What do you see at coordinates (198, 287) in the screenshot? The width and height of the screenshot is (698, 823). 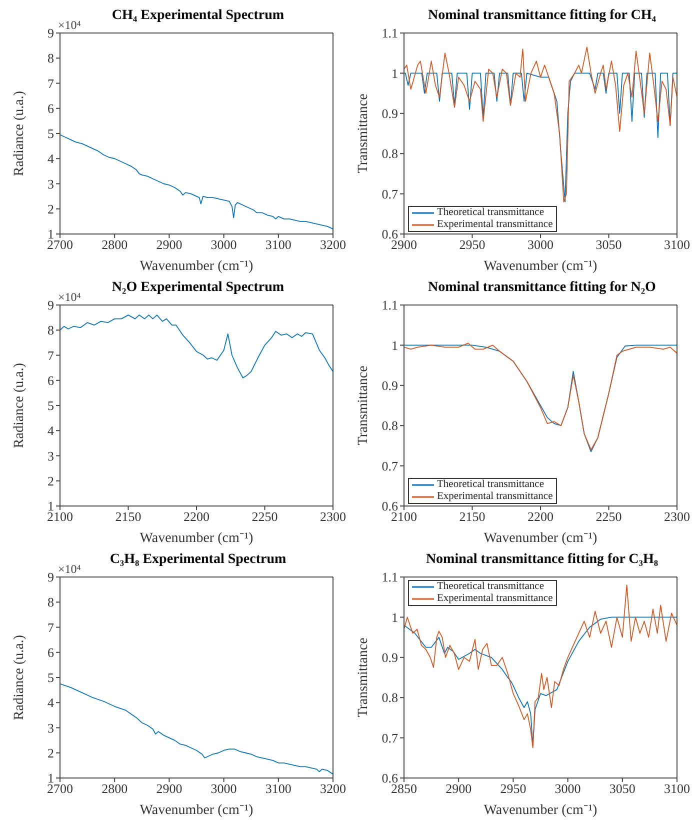 I see `chart-title: N₂O Experimental Spectrum` at bounding box center [198, 287].